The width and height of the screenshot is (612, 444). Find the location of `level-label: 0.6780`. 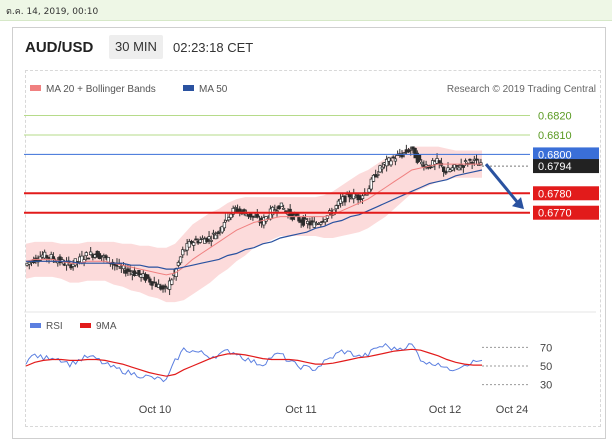

level-label: 0.6780 is located at coordinates (555, 194).